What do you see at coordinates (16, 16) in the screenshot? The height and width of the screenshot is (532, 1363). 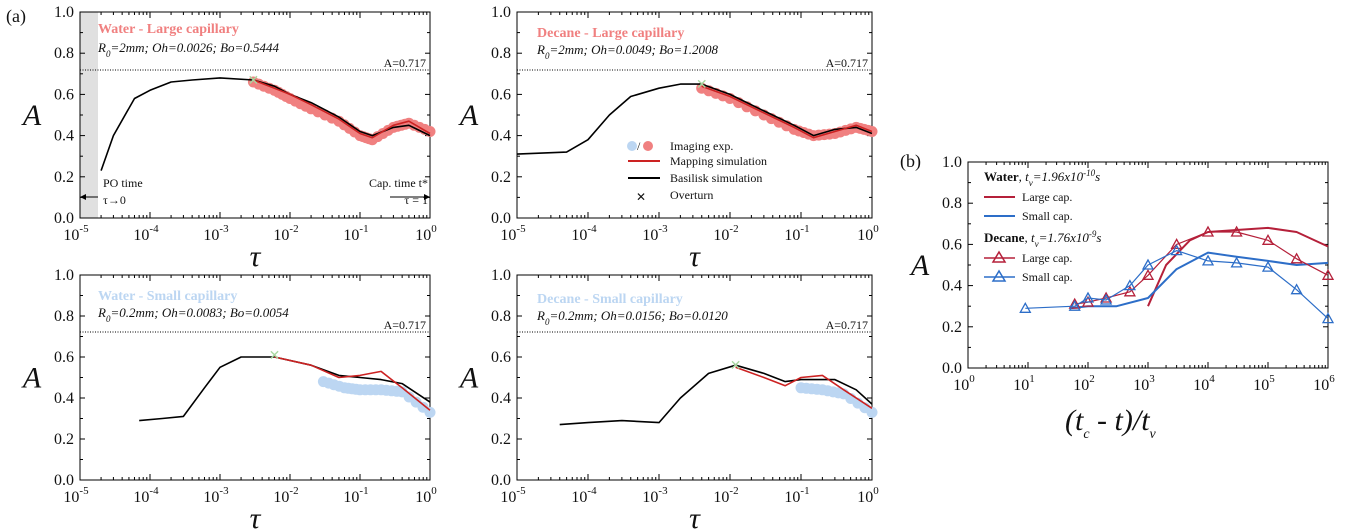 I see `panel-label-a: (a)` at bounding box center [16, 16].